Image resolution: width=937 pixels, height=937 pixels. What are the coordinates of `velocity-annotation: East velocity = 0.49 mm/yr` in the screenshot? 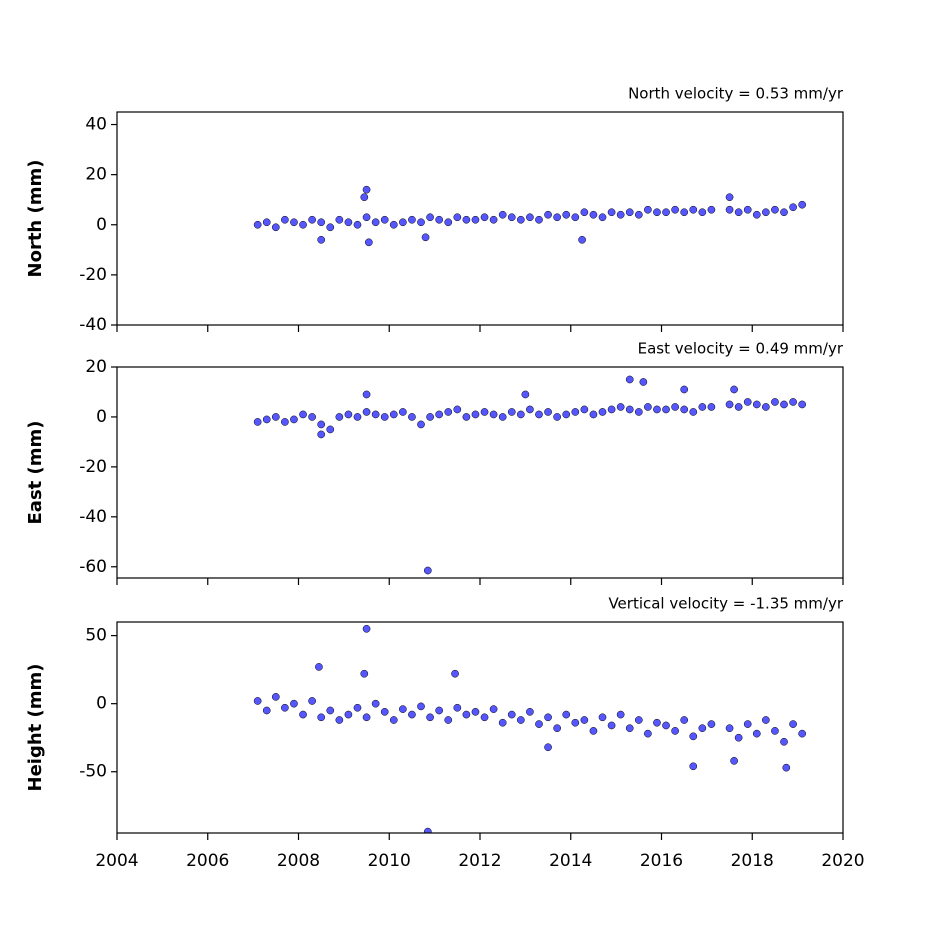 It's located at (741, 349).